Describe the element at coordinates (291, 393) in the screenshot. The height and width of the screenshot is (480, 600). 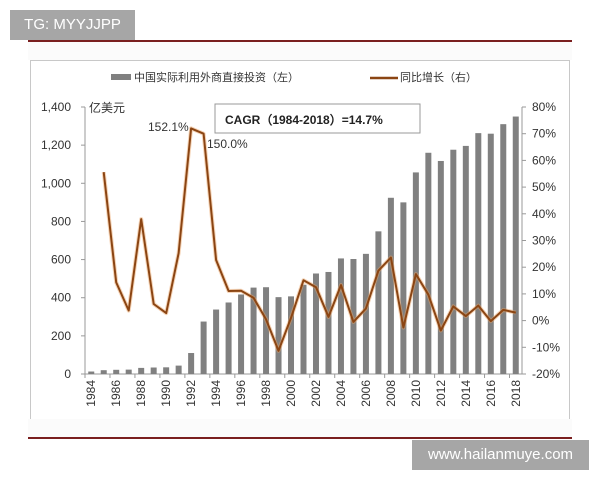
I see `x-tick-label: 2000` at that location.